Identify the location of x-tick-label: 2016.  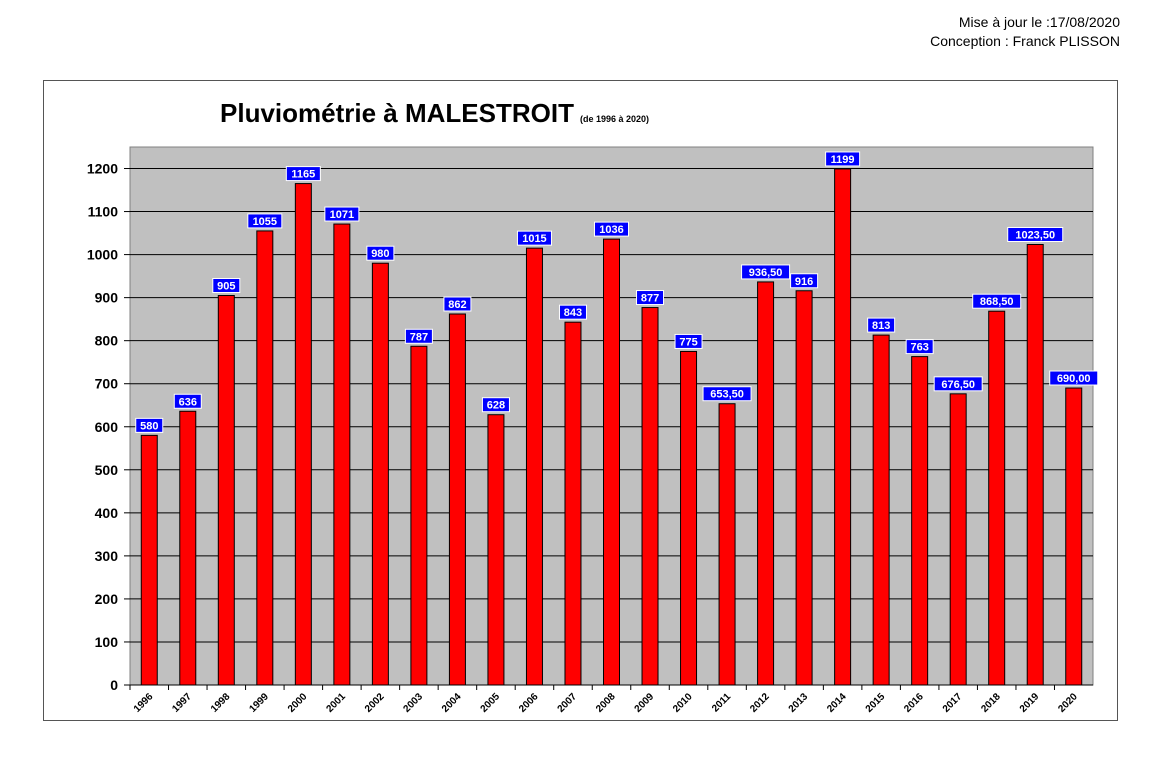
(914, 703).